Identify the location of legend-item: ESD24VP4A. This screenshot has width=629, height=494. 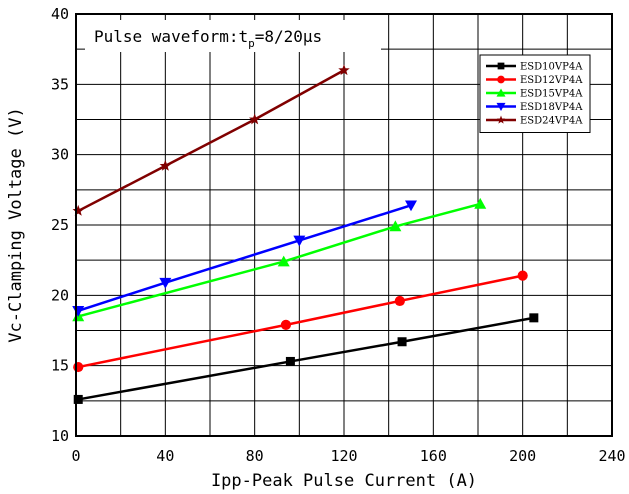
(534, 121).